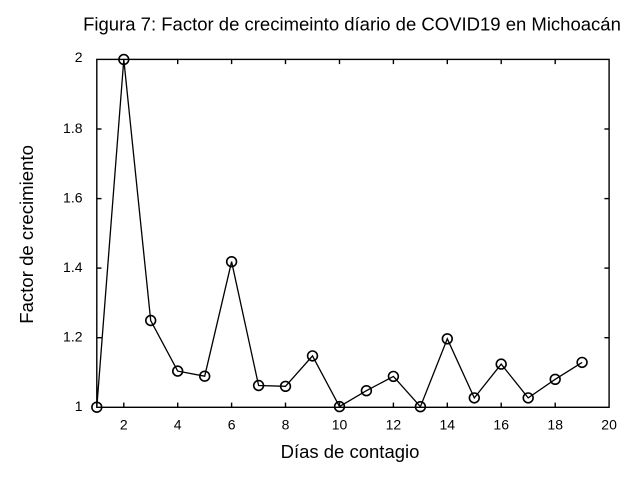 The image size is (640, 480). I want to click on svg-text: 10, so click(340, 424).